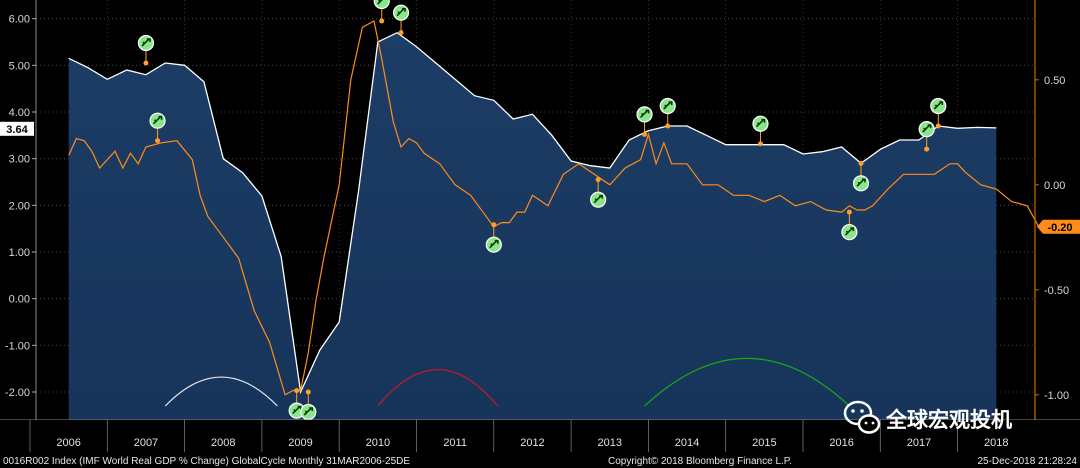 This screenshot has width=1080, height=468. I want to click on left-tick-label-4: 2.00, so click(19, 206).